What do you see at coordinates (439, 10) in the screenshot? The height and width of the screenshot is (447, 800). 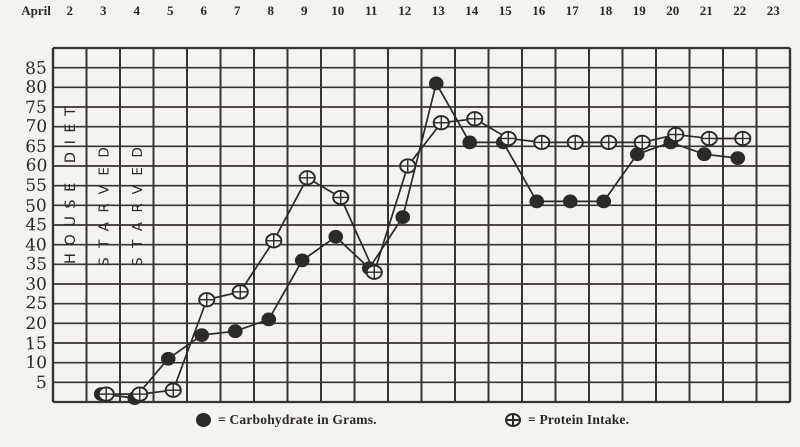 I see `date-label: 13` at bounding box center [439, 10].